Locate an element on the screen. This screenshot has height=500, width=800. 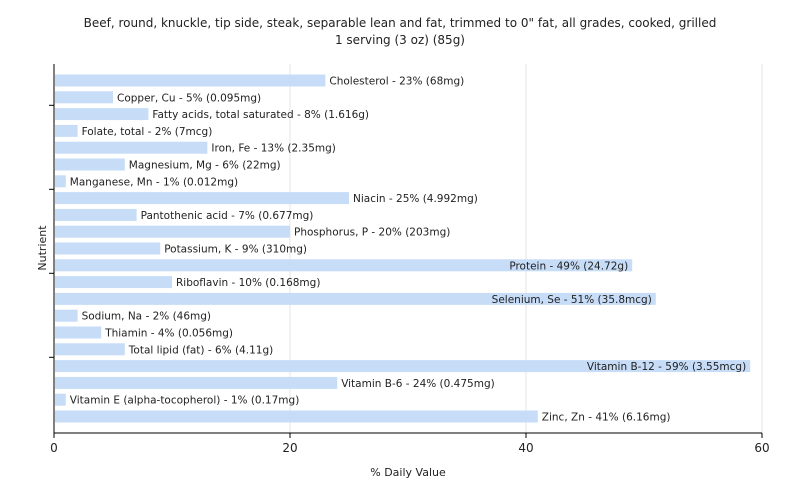
bar-label: Vitamin B-12 - 59% (3.55mcg) is located at coordinates (666, 367).